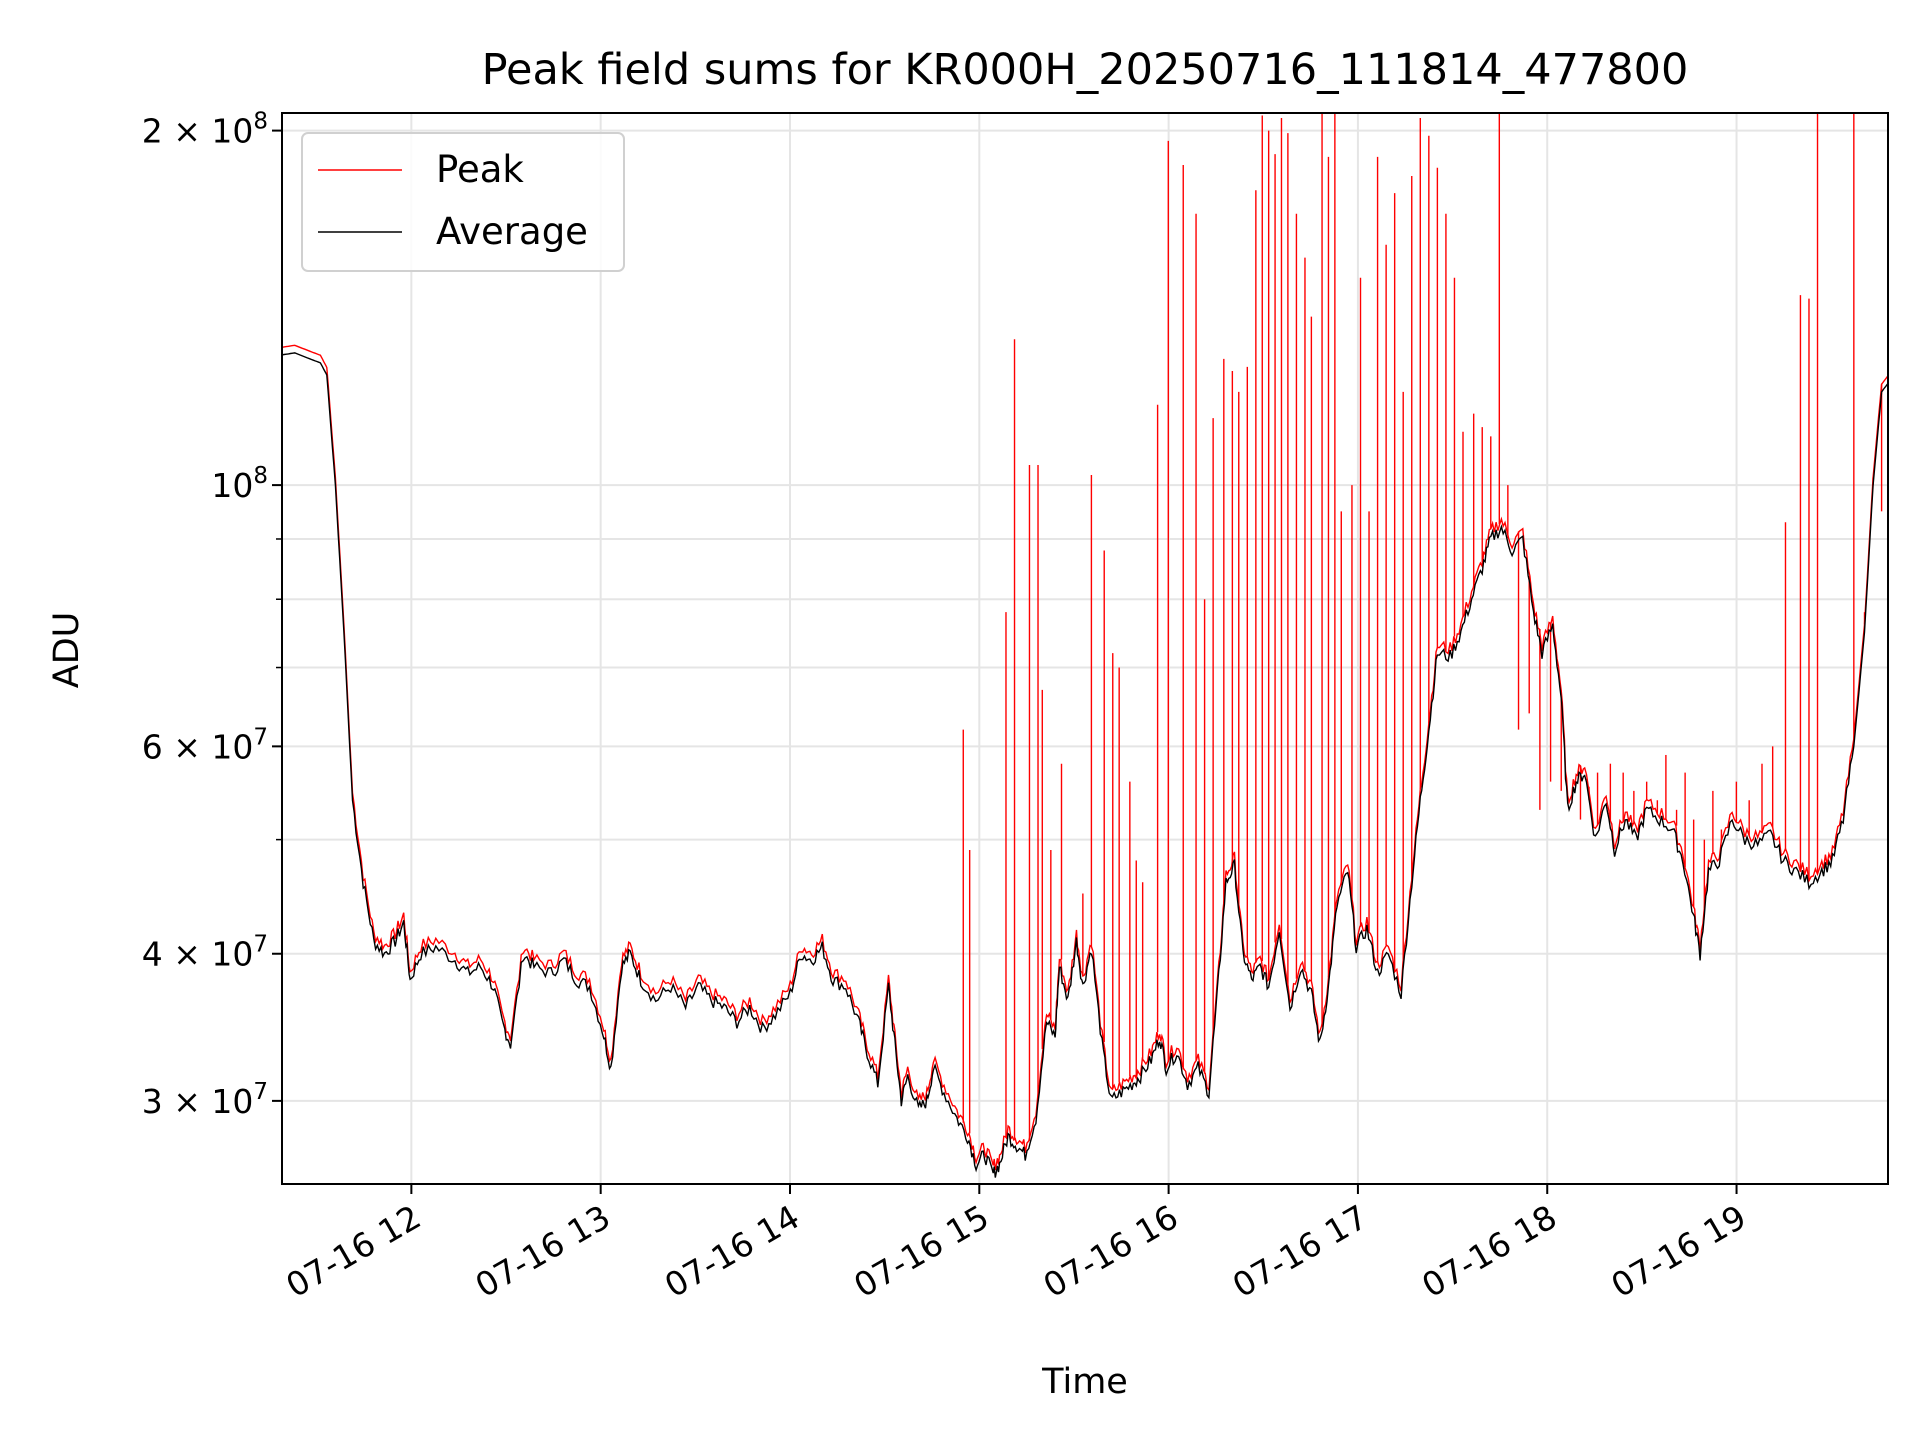 This screenshot has width=1920, height=1440. I want to click on x-axis-title: Time, so click(1084, 1382).